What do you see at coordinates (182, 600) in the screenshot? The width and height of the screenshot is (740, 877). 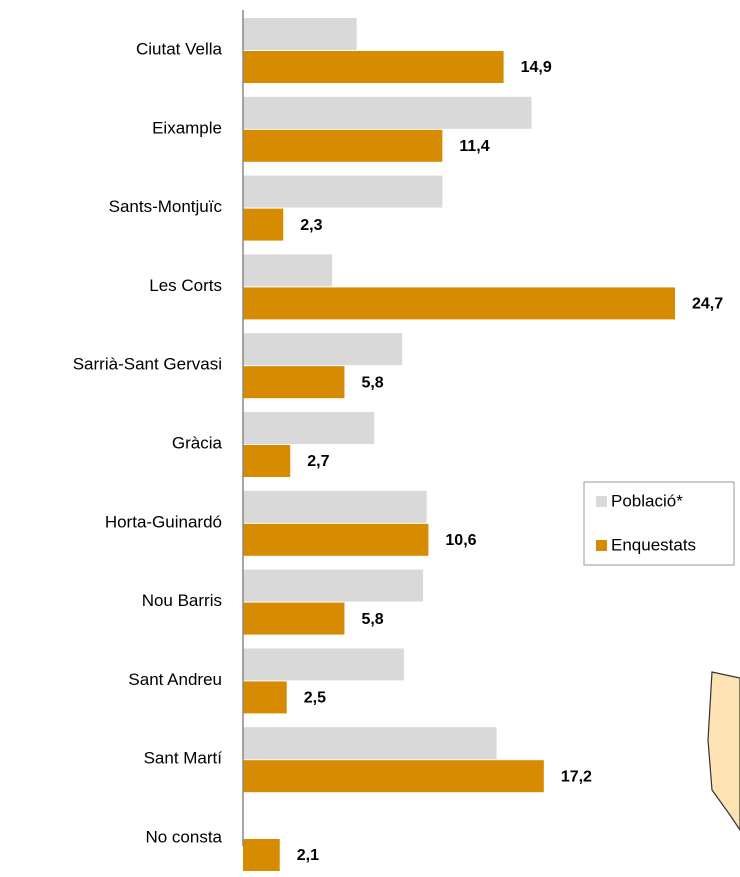 I see `category-label: Nou Barris` at bounding box center [182, 600].